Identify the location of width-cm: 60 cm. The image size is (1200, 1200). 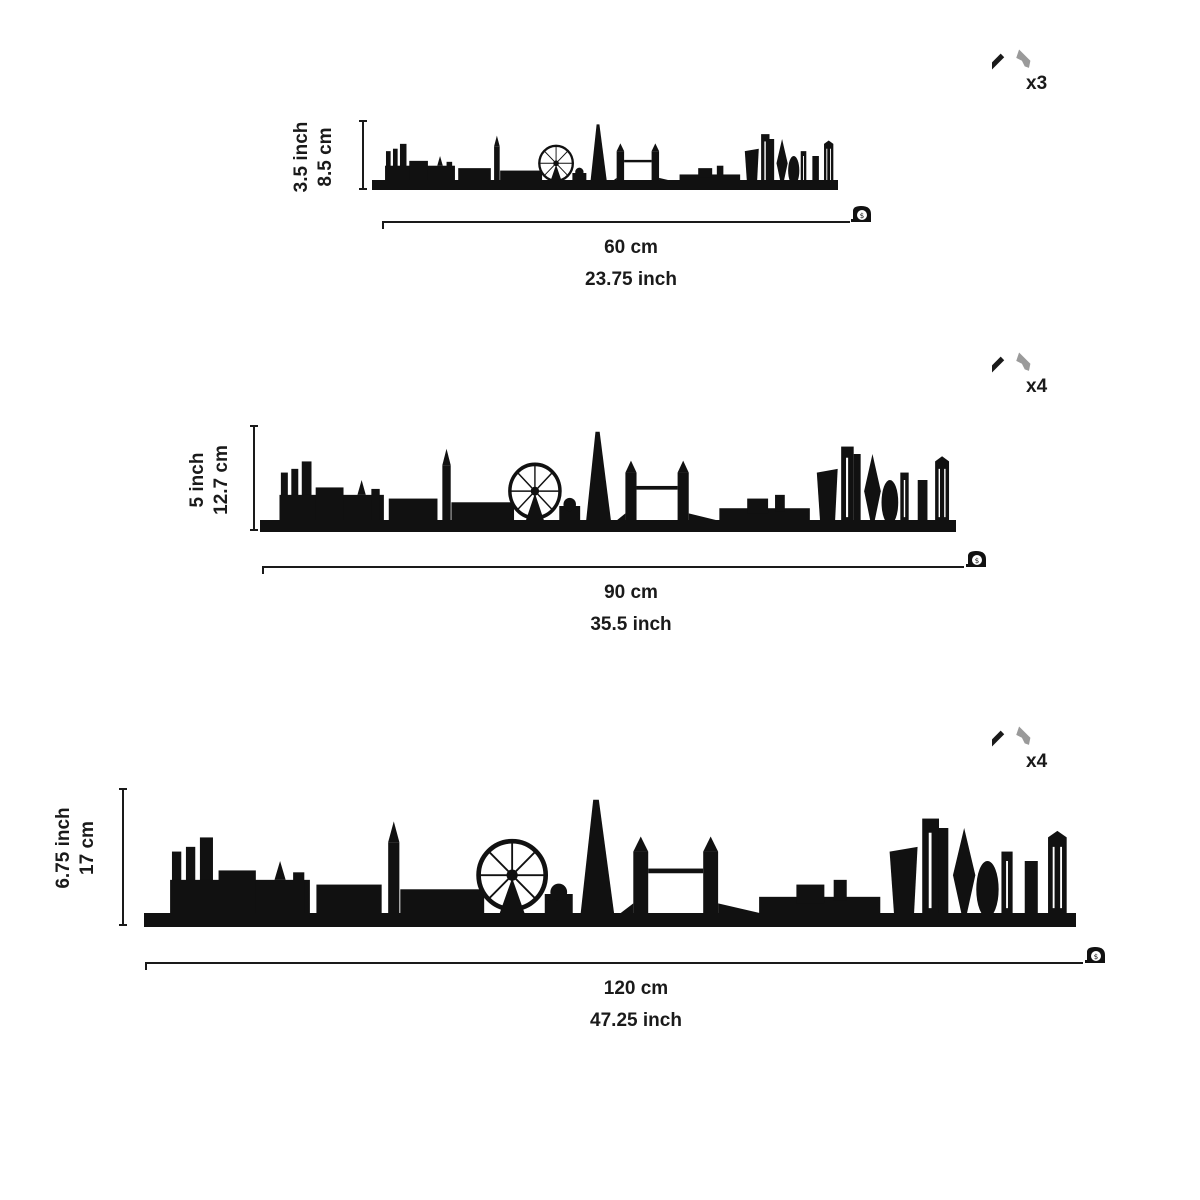
(631, 247).